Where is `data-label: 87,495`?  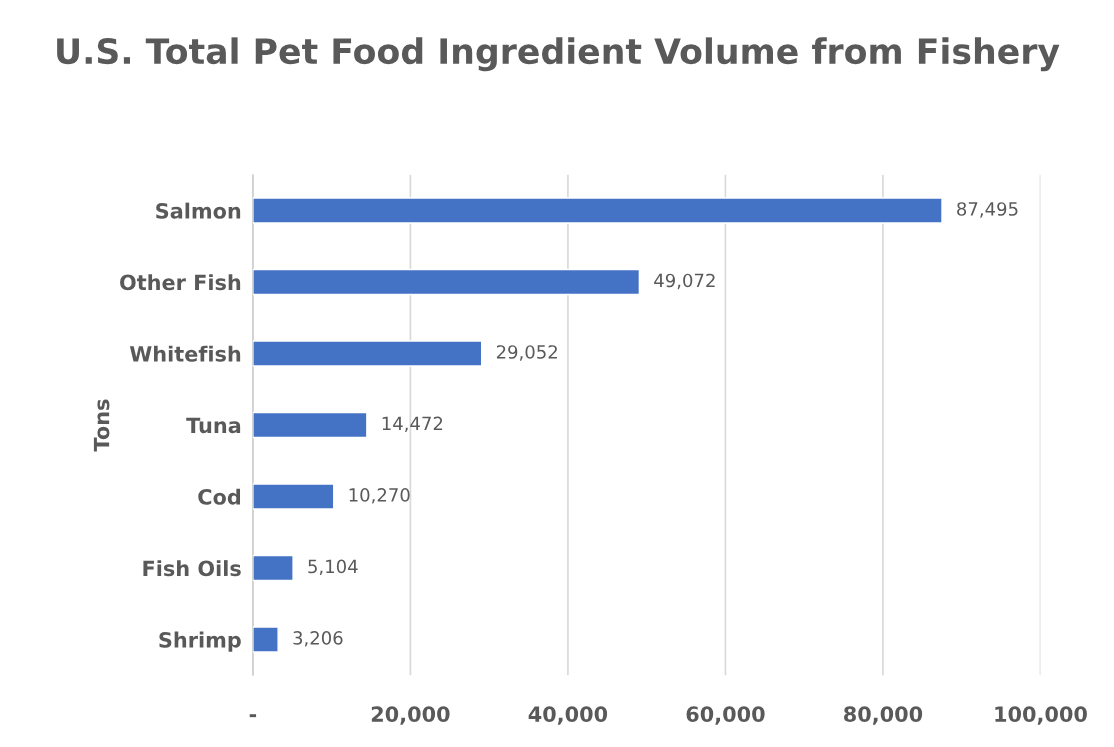
data-label: 87,495 is located at coordinates (987, 210).